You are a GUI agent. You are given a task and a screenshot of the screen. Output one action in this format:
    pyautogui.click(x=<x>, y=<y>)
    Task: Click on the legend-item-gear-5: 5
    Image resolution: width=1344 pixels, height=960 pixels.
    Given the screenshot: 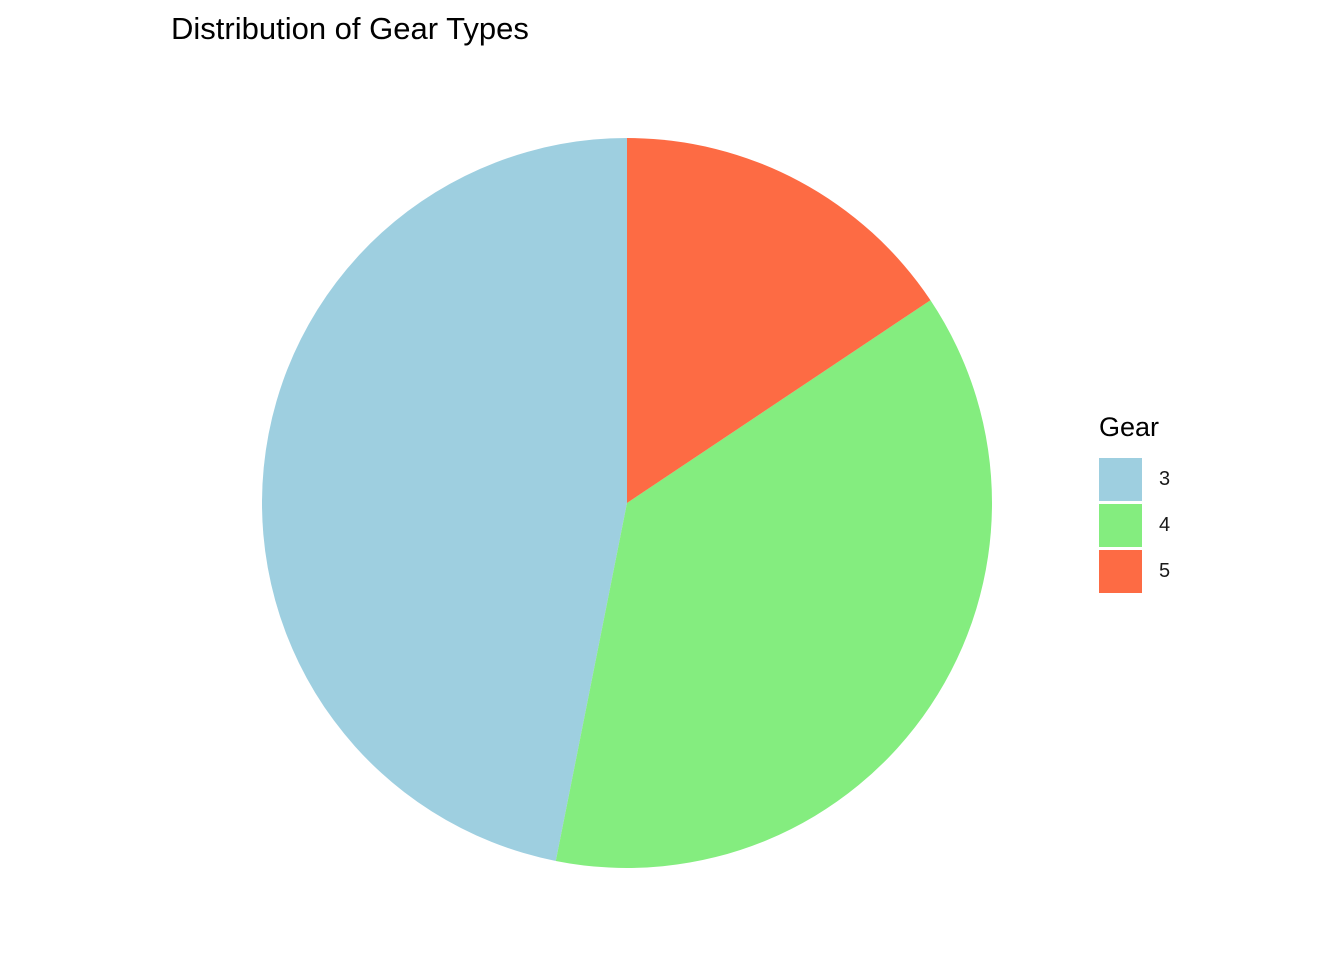 What is the action you would take?
    pyautogui.click(x=1134, y=571)
    